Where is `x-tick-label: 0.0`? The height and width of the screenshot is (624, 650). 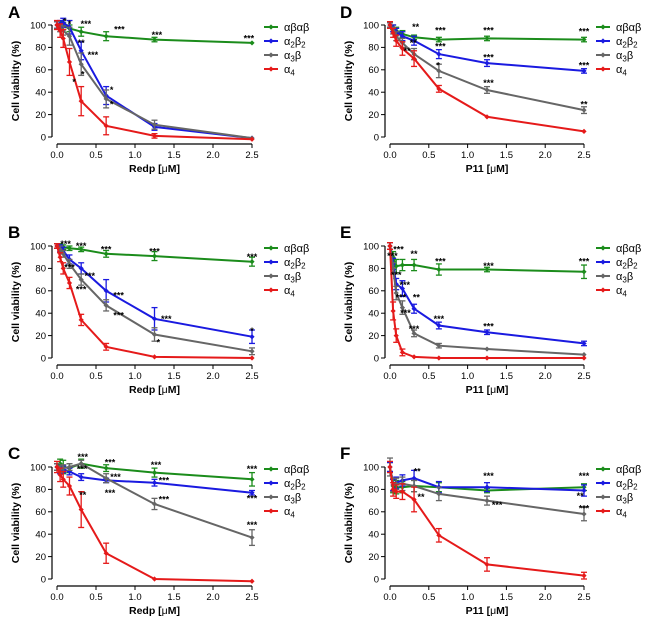
x-tick-label: 0.0 is located at coordinates (389, 376).